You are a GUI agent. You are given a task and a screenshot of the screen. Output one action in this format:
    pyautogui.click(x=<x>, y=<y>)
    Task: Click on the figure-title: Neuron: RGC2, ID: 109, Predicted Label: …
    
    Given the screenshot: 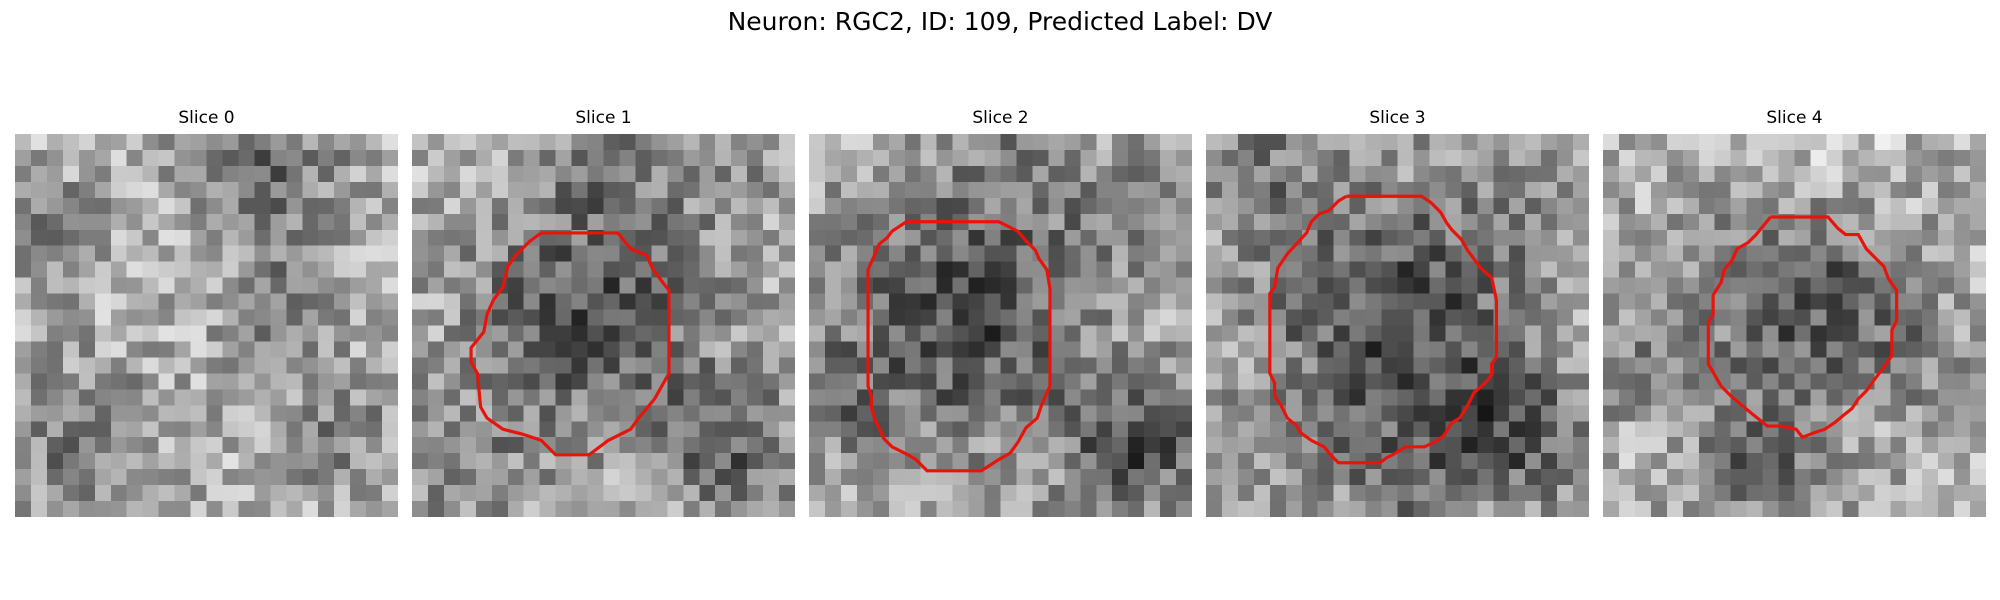 What is the action you would take?
    pyautogui.click(x=1000, y=21)
    